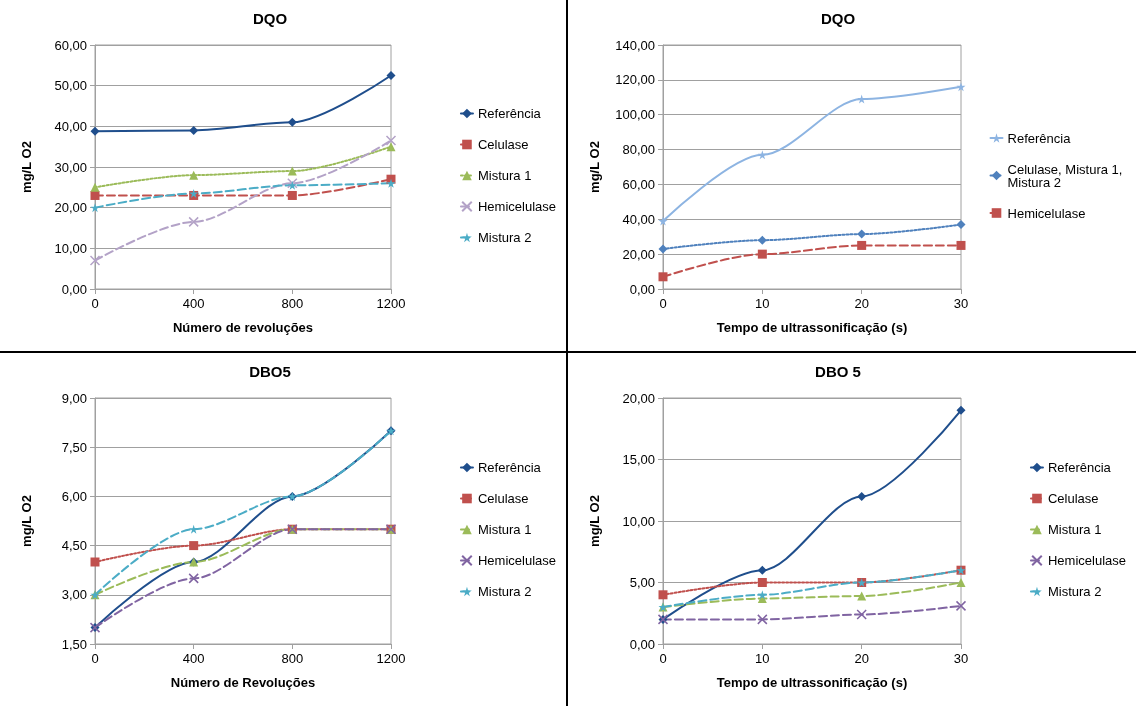 The width and height of the screenshot is (1140, 711). I want to click on x-axis-title: Número de Revoluções, so click(243, 682).